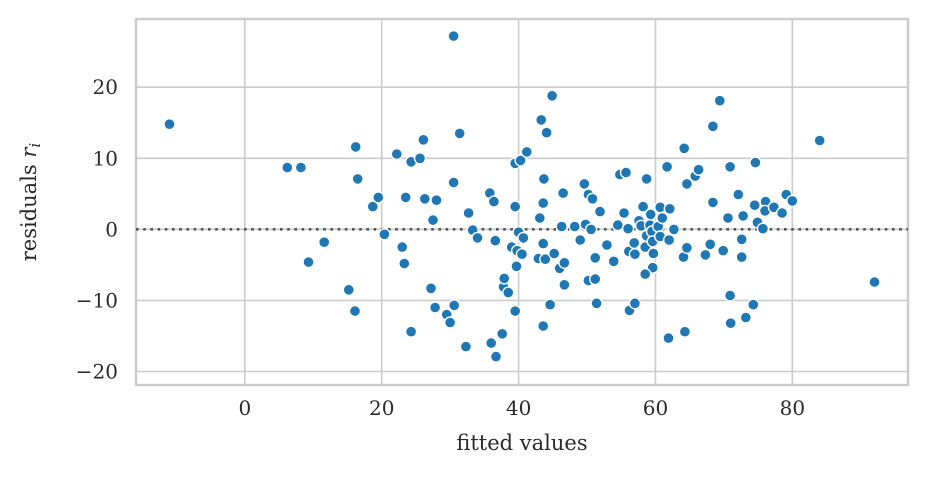 This screenshot has width=930, height=478. I want to click on y-axis-label: residuals ri, so click(30, 202).